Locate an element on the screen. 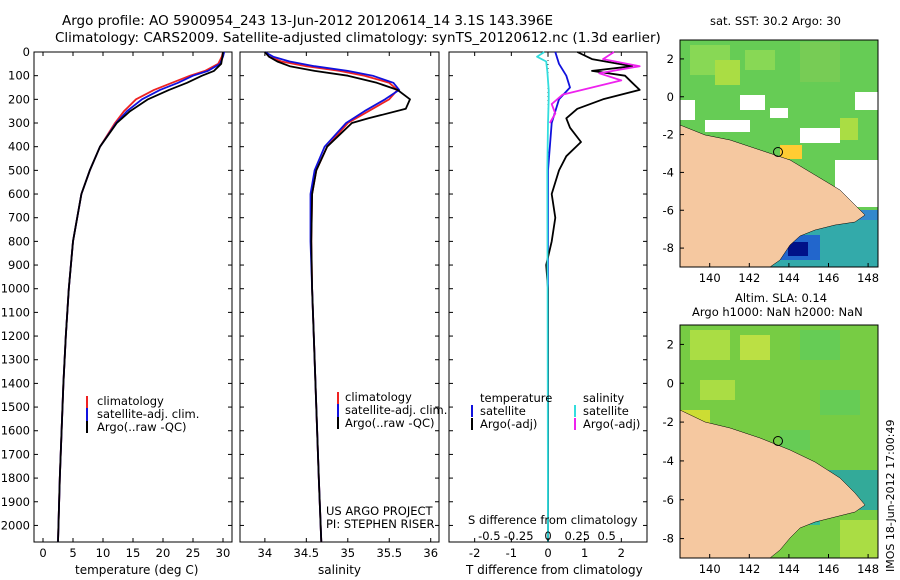 This screenshot has height=580, width=900. legend-label-climatology: climatology is located at coordinates (130, 401).